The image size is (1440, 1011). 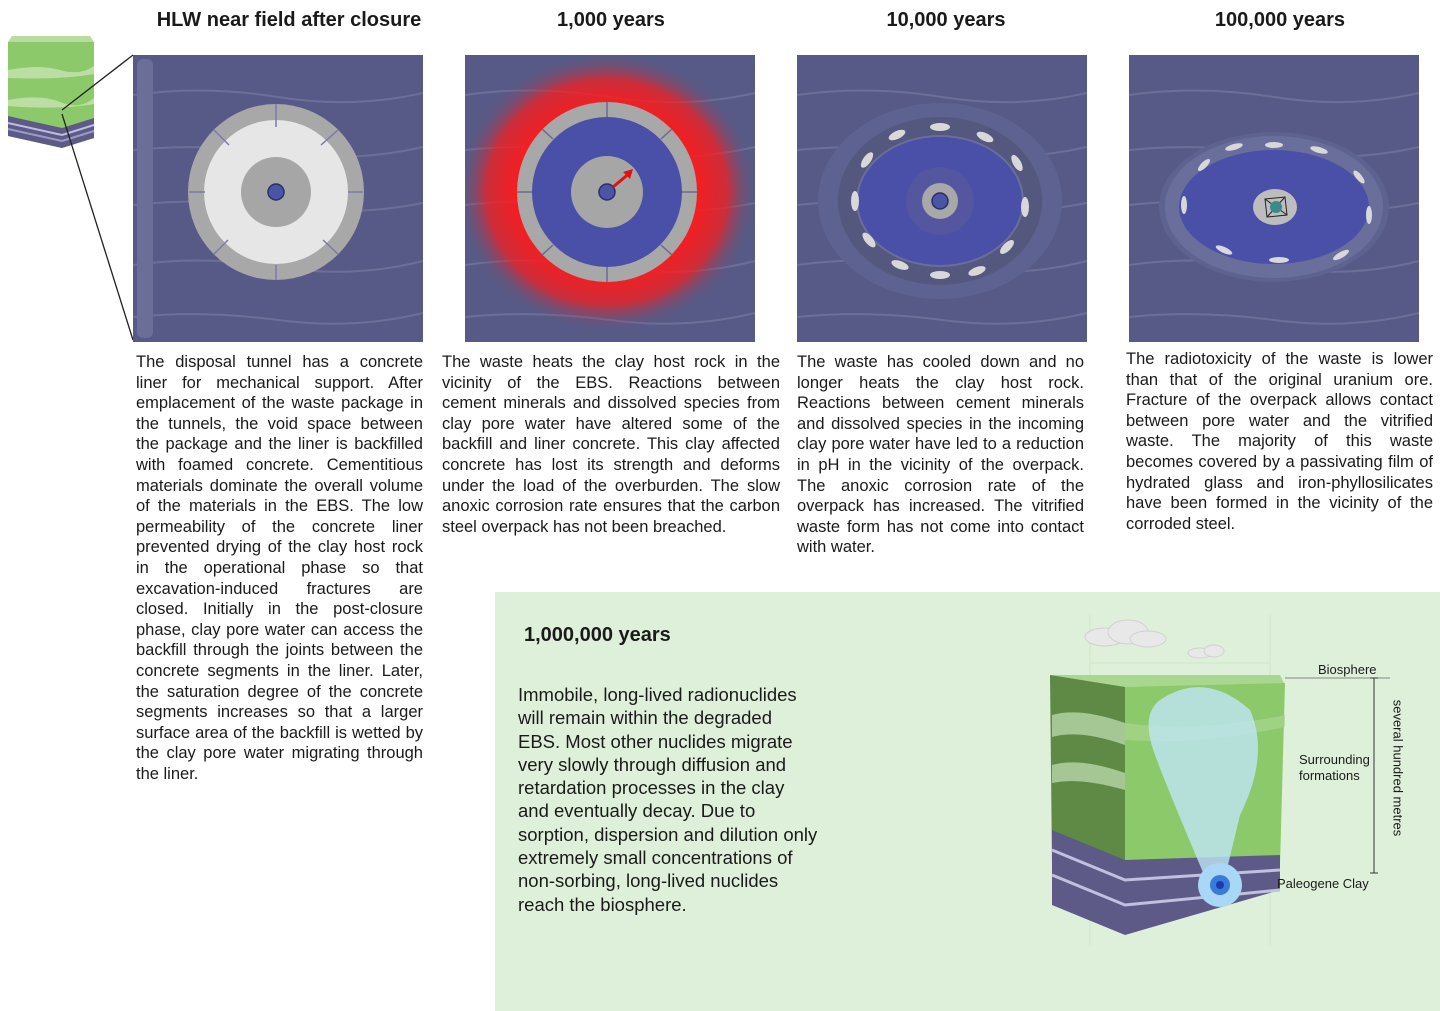 What do you see at coordinates (1347, 669) in the screenshot?
I see `label-biosphere: Biosphere` at bounding box center [1347, 669].